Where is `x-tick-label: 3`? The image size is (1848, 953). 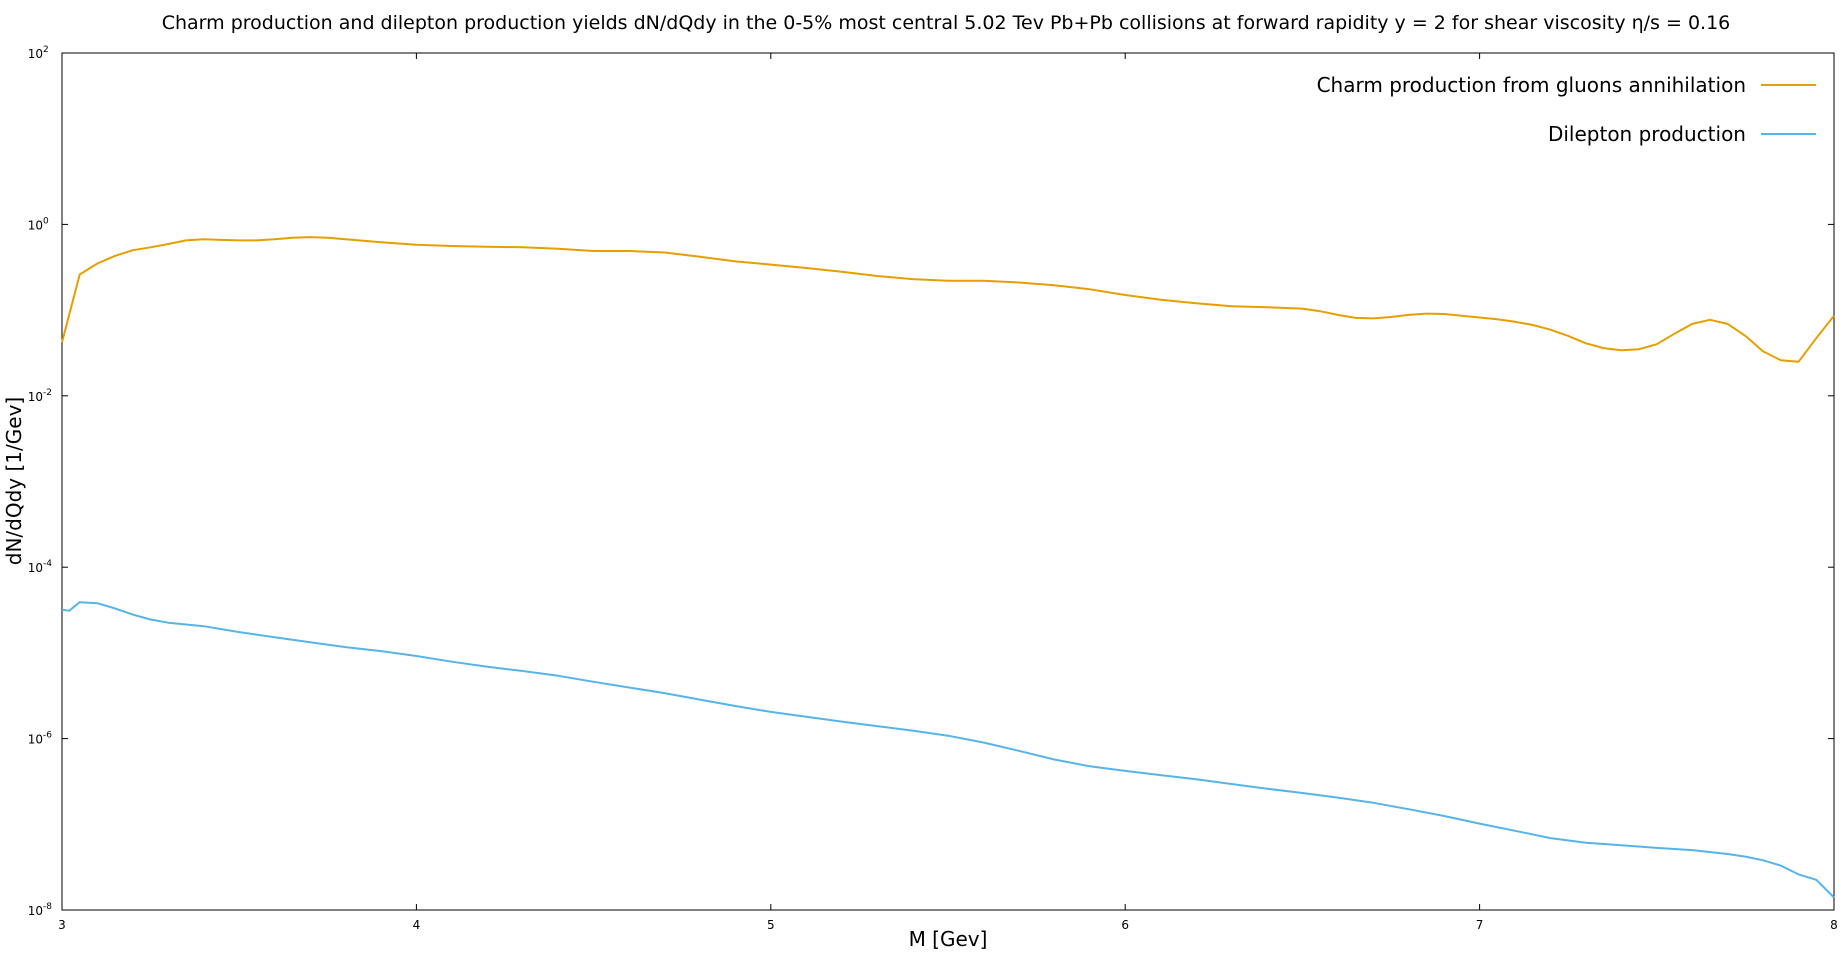
x-tick-label: 3 is located at coordinates (62, 925).